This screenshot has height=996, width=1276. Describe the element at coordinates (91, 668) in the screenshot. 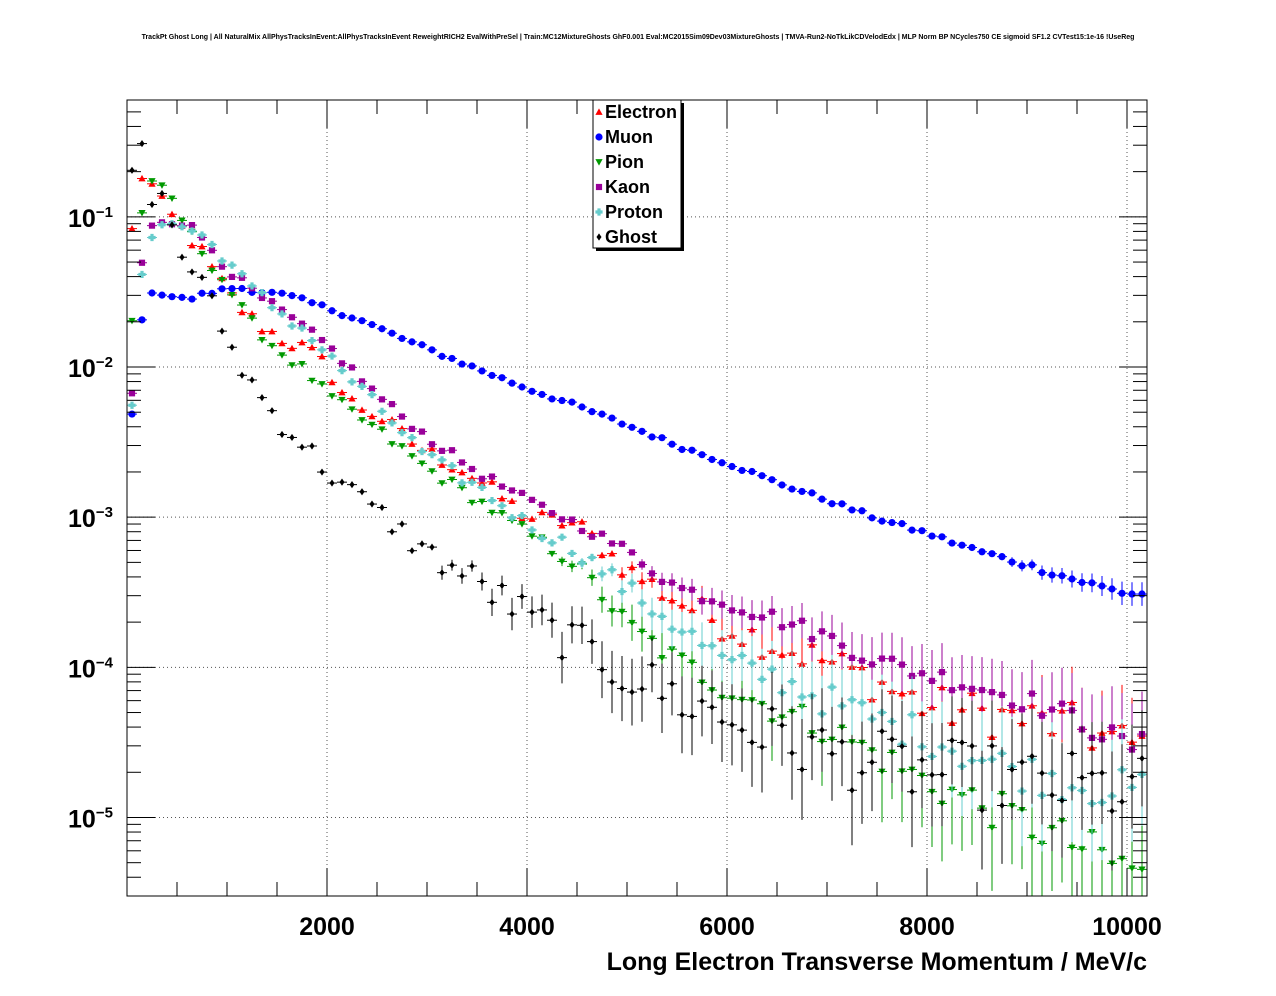

I see `y-tick-label: 10⁻⁴` at that location.